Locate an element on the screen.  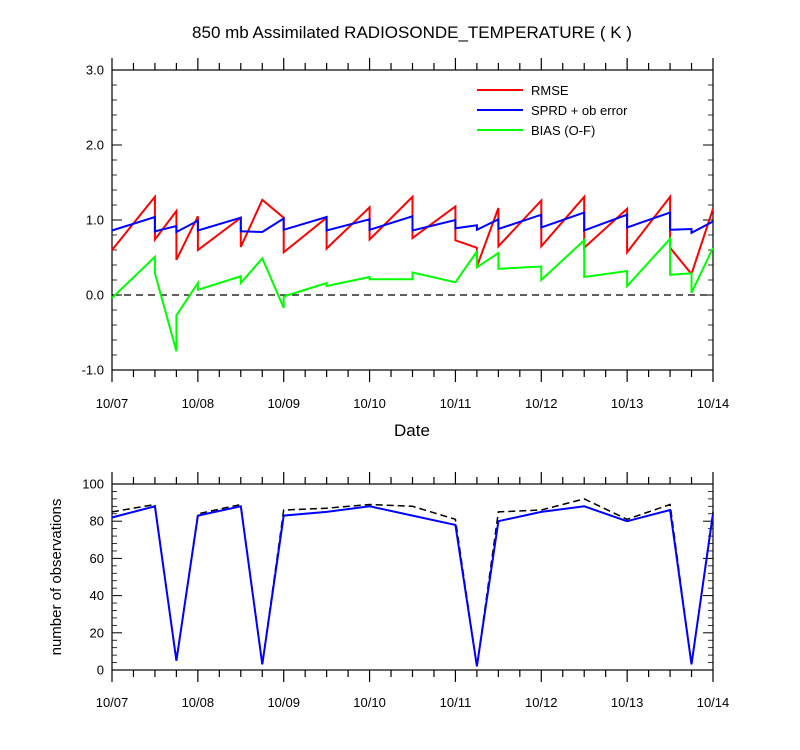
legend-label: SPRD + ob error is located at coordinates (579, 110).